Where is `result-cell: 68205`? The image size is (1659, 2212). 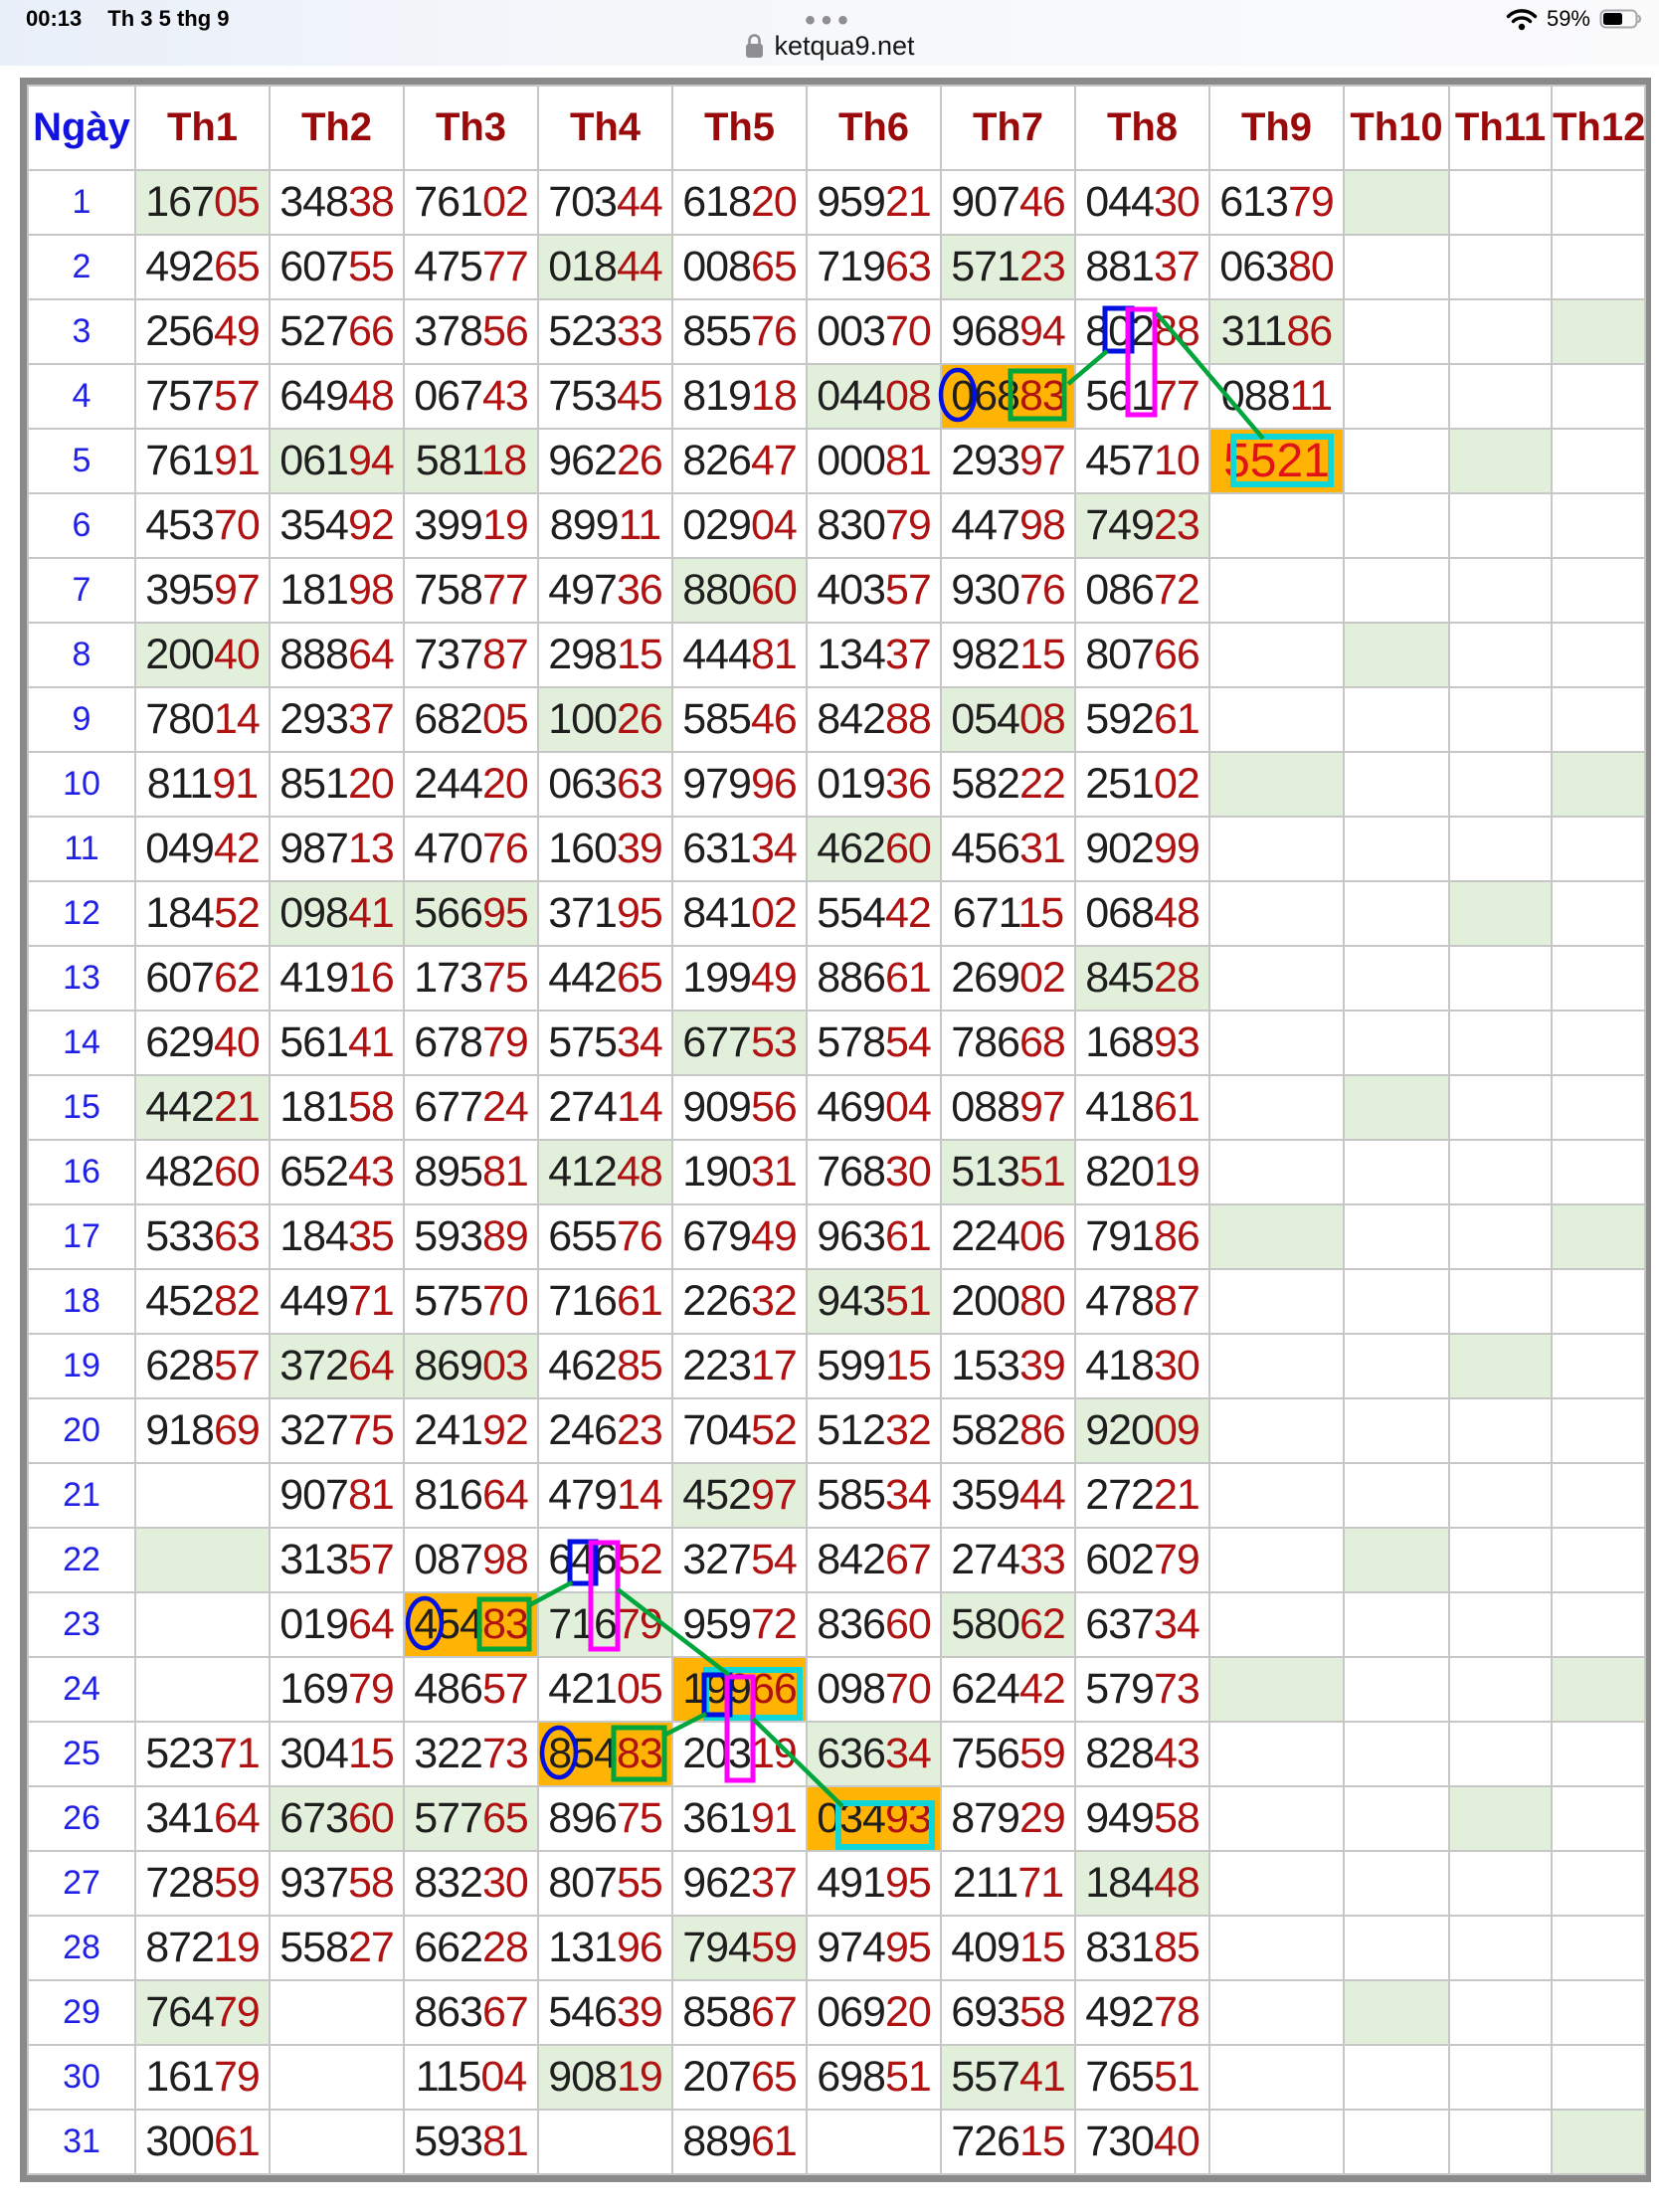 result-cell: 68205 is located at coordinates (471, 719).